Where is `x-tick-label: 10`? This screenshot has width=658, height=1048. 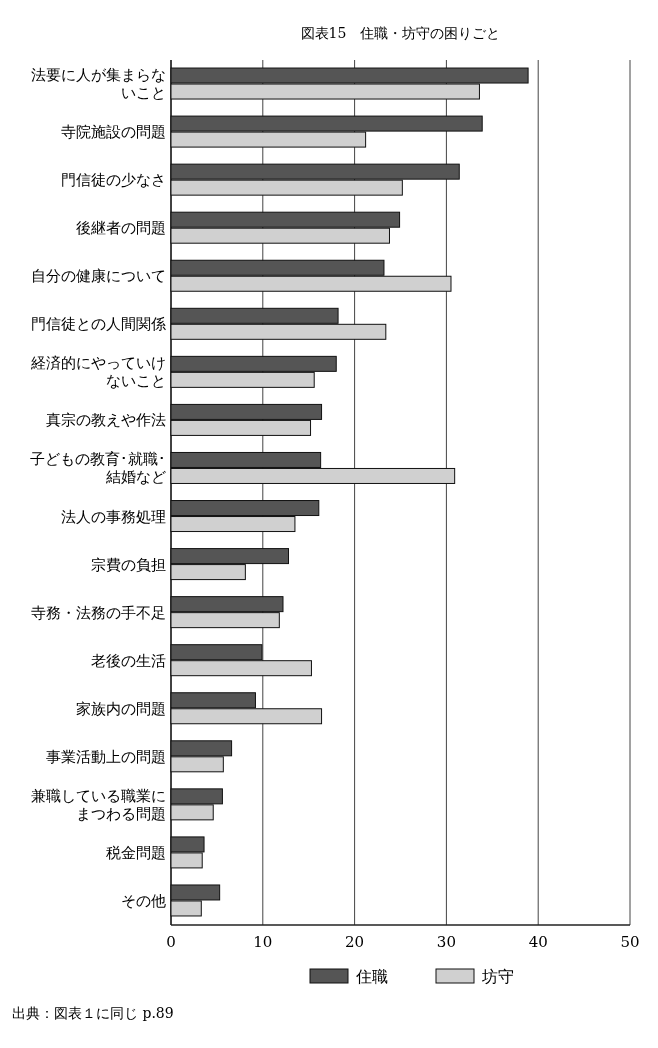 x-tick-label: 10 is located at coordinates (263, 942).